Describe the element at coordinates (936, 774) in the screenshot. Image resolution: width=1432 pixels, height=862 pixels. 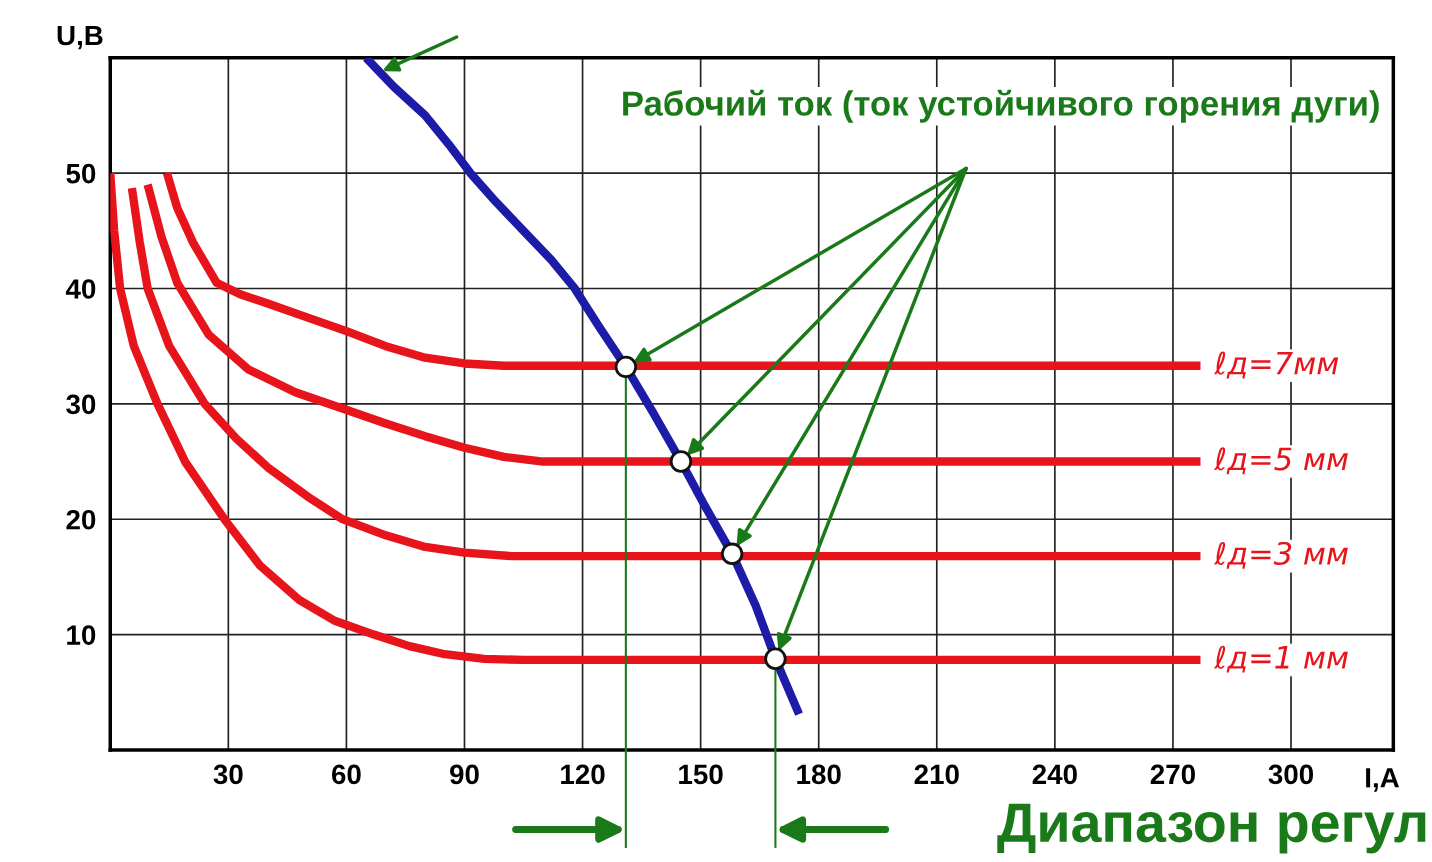
I see `x-tick-label: 210` at that location.